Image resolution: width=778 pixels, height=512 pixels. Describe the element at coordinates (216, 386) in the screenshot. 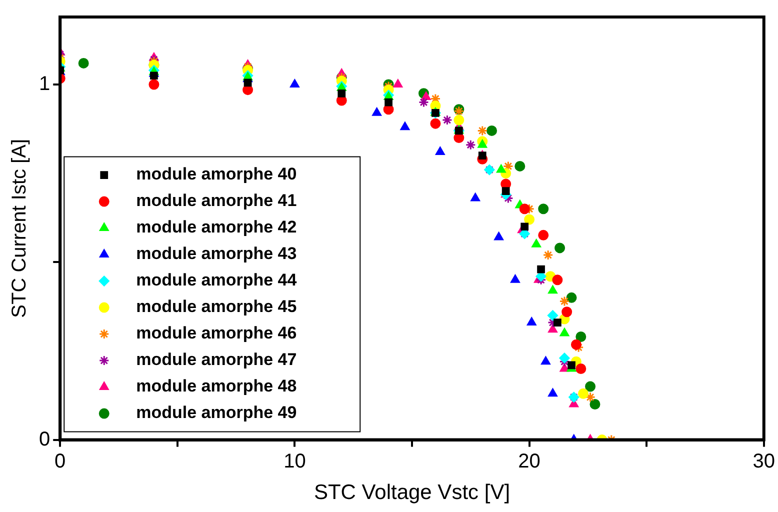

I see `legend-label: module amorphe 48` at that location.